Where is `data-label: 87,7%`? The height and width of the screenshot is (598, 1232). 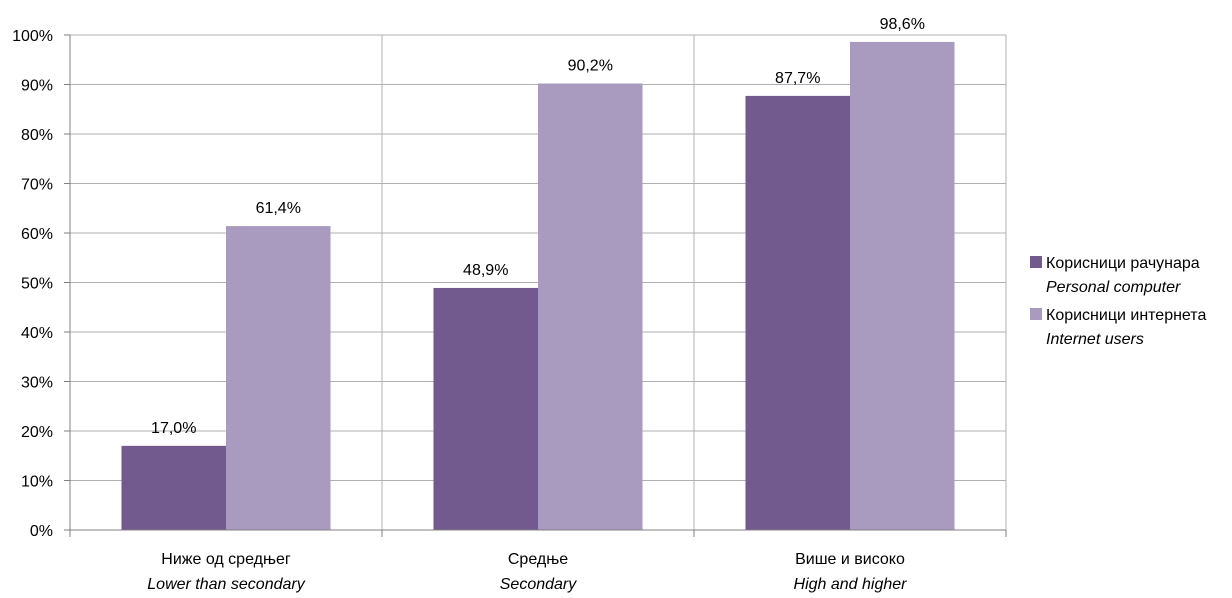 data-label: 87,7% is located at coordinates (797, 78).